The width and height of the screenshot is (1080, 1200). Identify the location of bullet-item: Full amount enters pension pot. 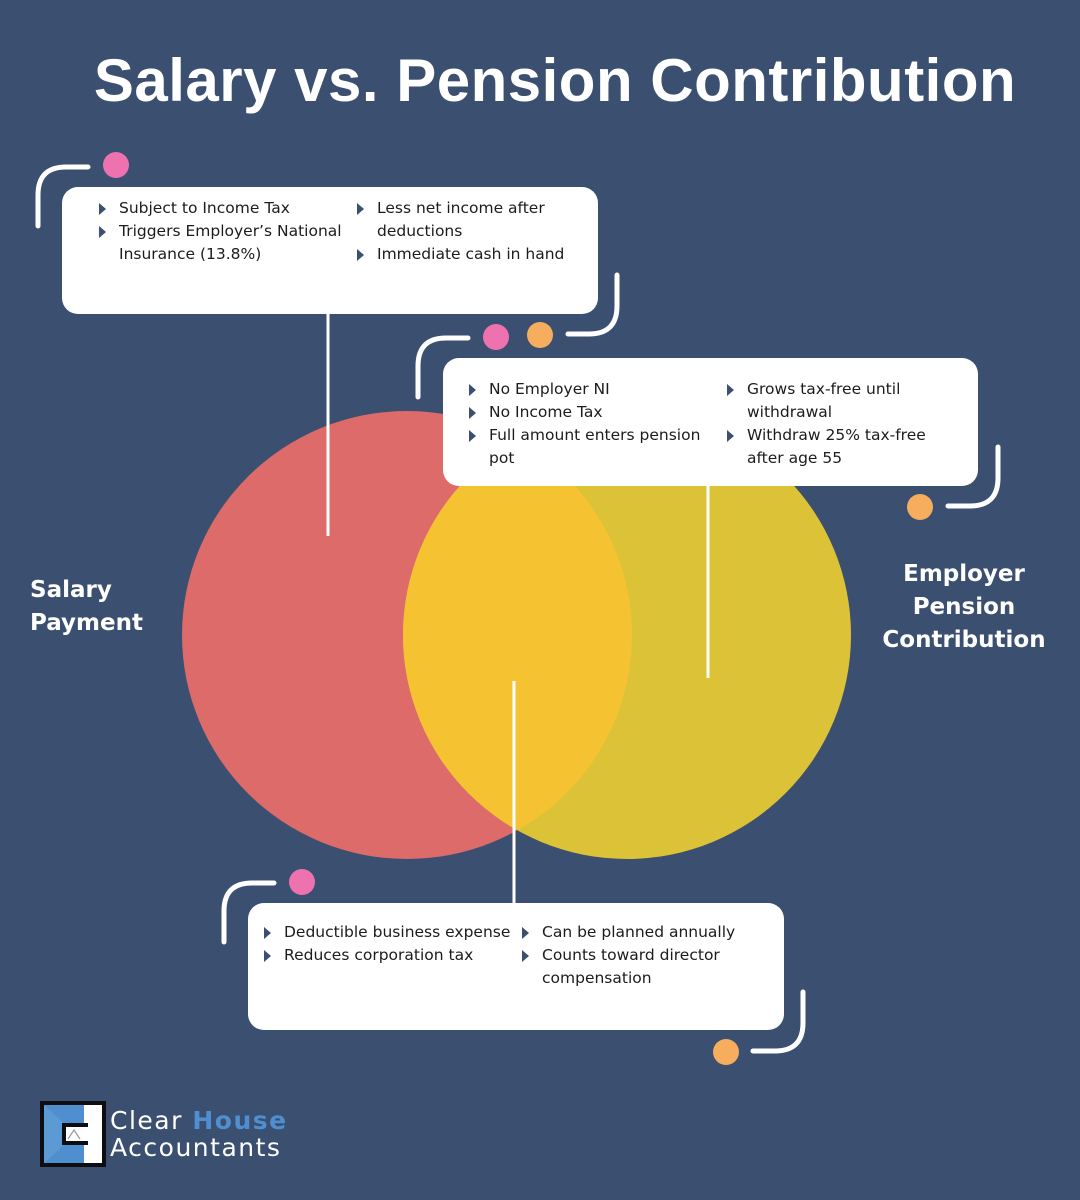
(598, 447).